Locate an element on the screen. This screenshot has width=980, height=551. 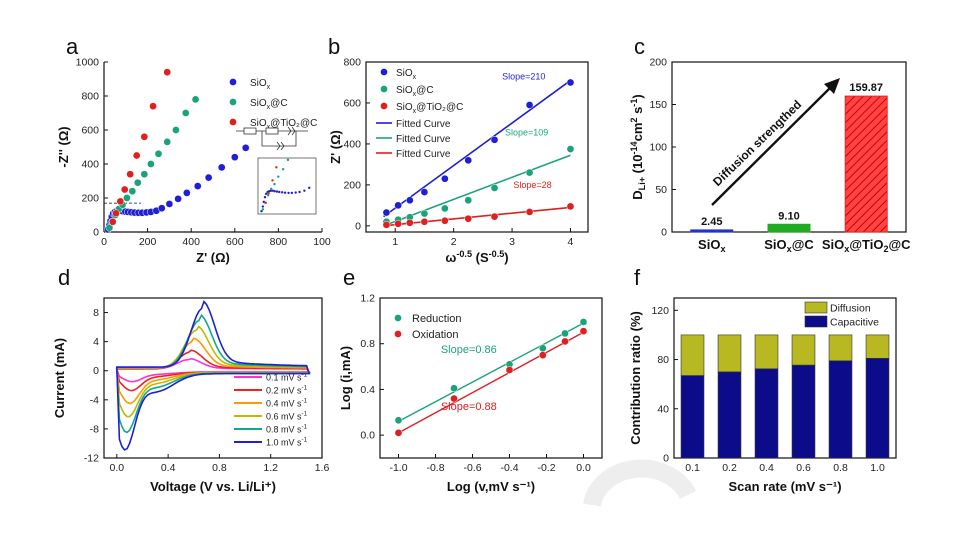
x-tick-label: 200 is located at coordinates (148, 242).